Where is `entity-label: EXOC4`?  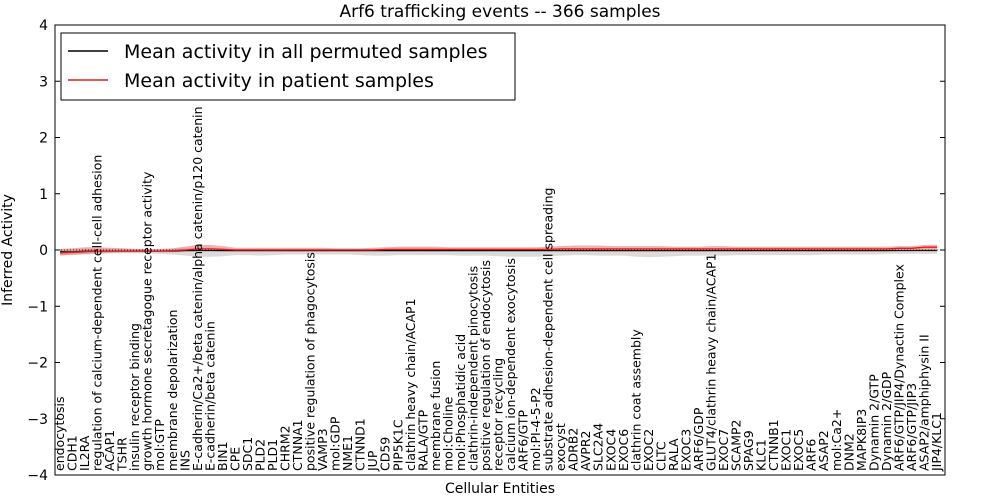
entity-label: EXOC4 is located at coordinates (610, 450).